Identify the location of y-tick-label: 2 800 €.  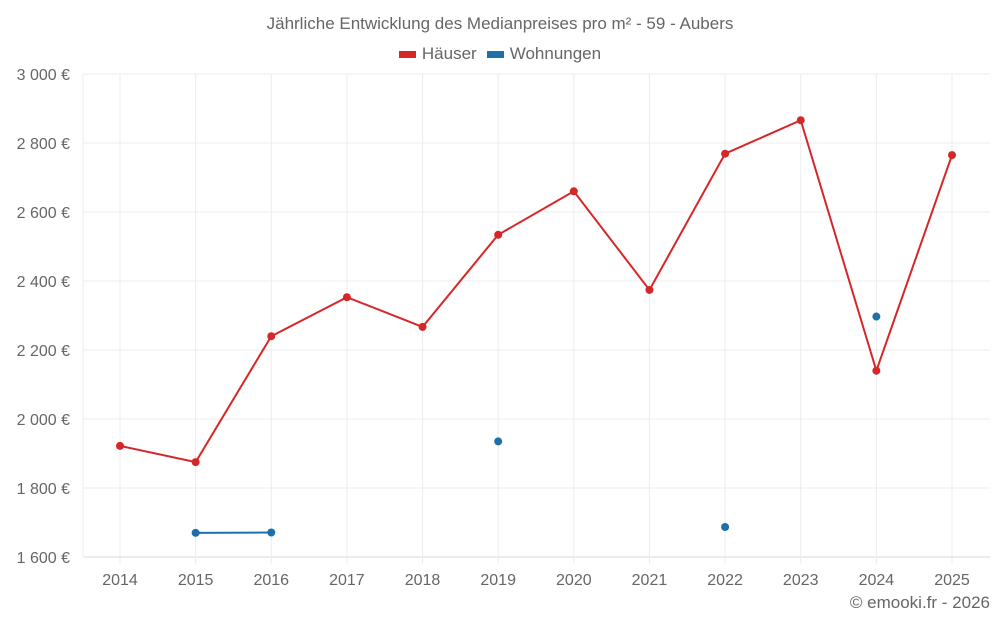
(43, 144).